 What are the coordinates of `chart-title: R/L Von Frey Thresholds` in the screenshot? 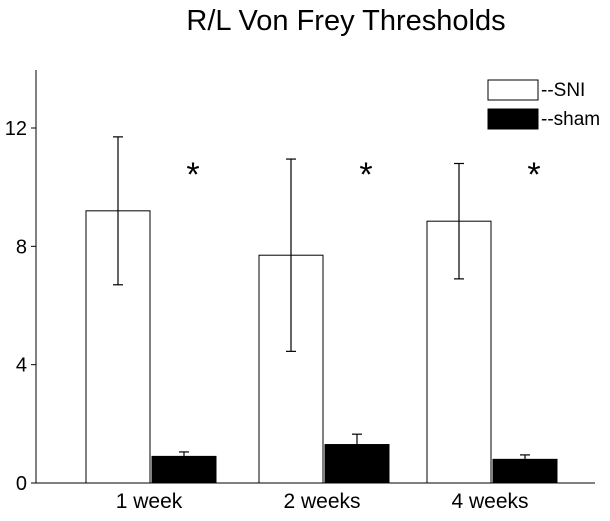 It's located at (345, 21).